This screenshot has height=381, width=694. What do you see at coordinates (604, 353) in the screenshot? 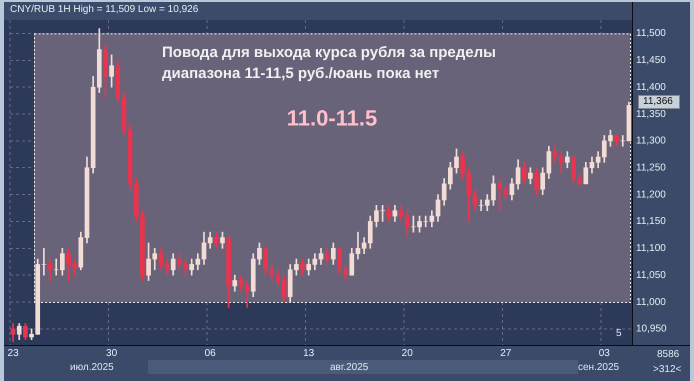
I see `x-tick-label: 03` at bounding box center [604, 353].